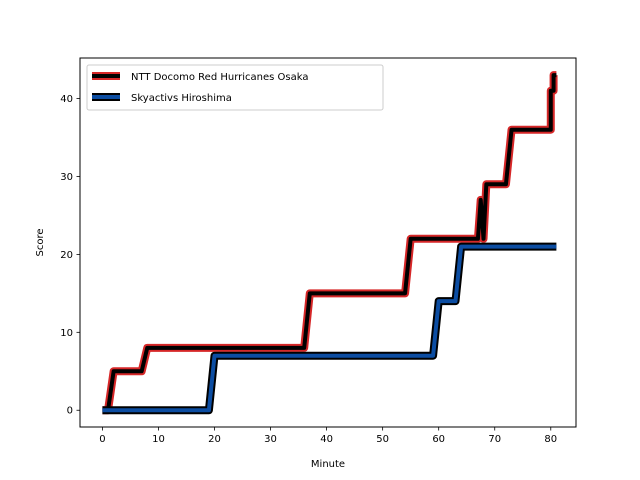  I want to click on legend-box, so click(235, 87).